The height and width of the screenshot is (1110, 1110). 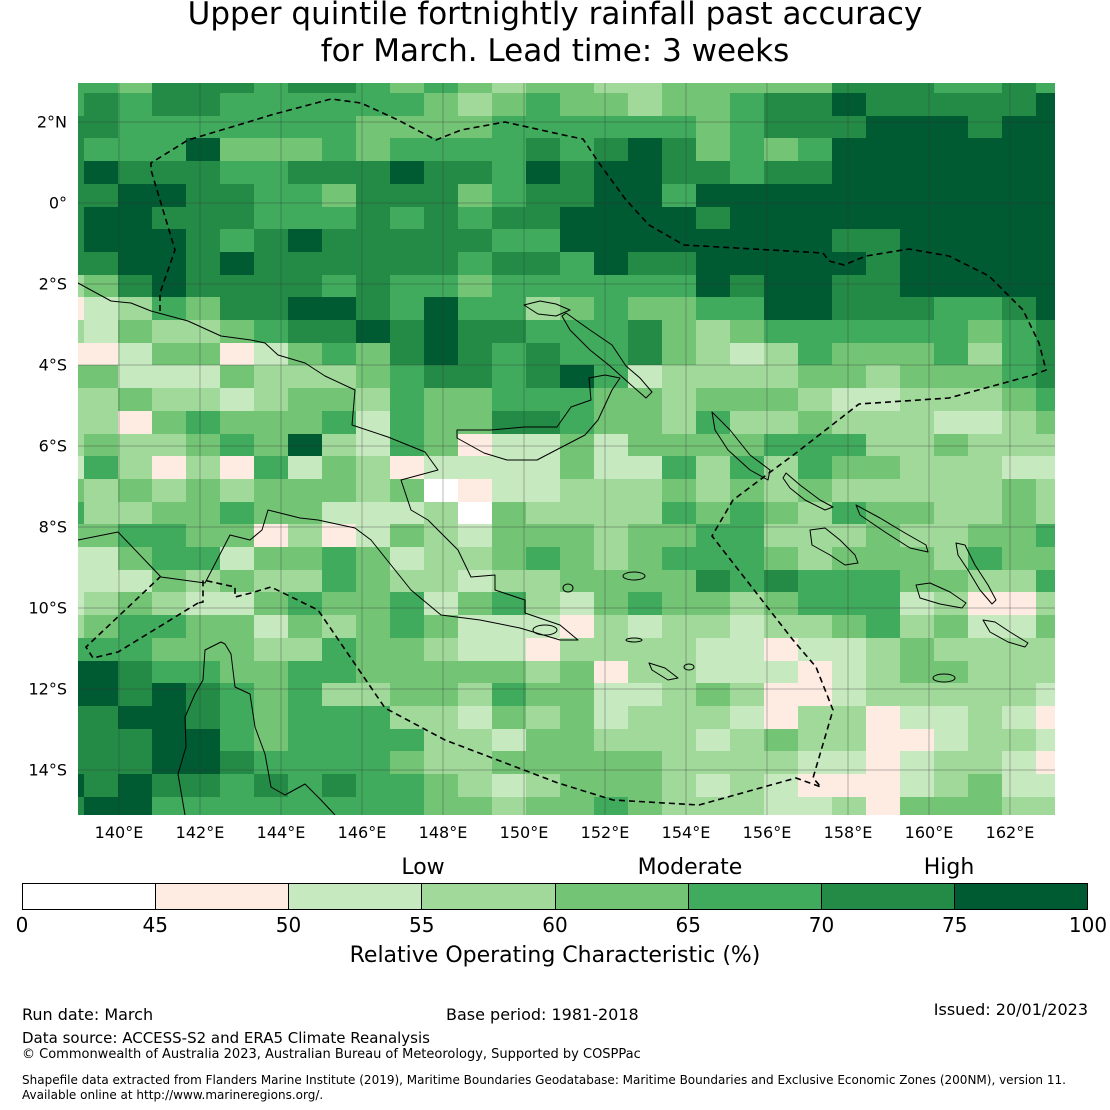 I want to click on run-date: Run date: March, so click(x=88, y=1014).